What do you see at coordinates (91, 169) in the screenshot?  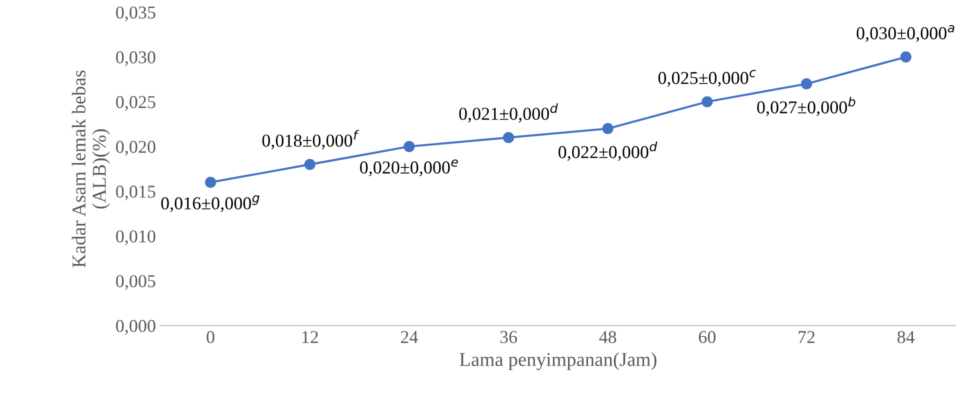 I see `y-axis-title: Kadar Asam lemak bebas (ALB)(%)` at bounding box center [91, 169].